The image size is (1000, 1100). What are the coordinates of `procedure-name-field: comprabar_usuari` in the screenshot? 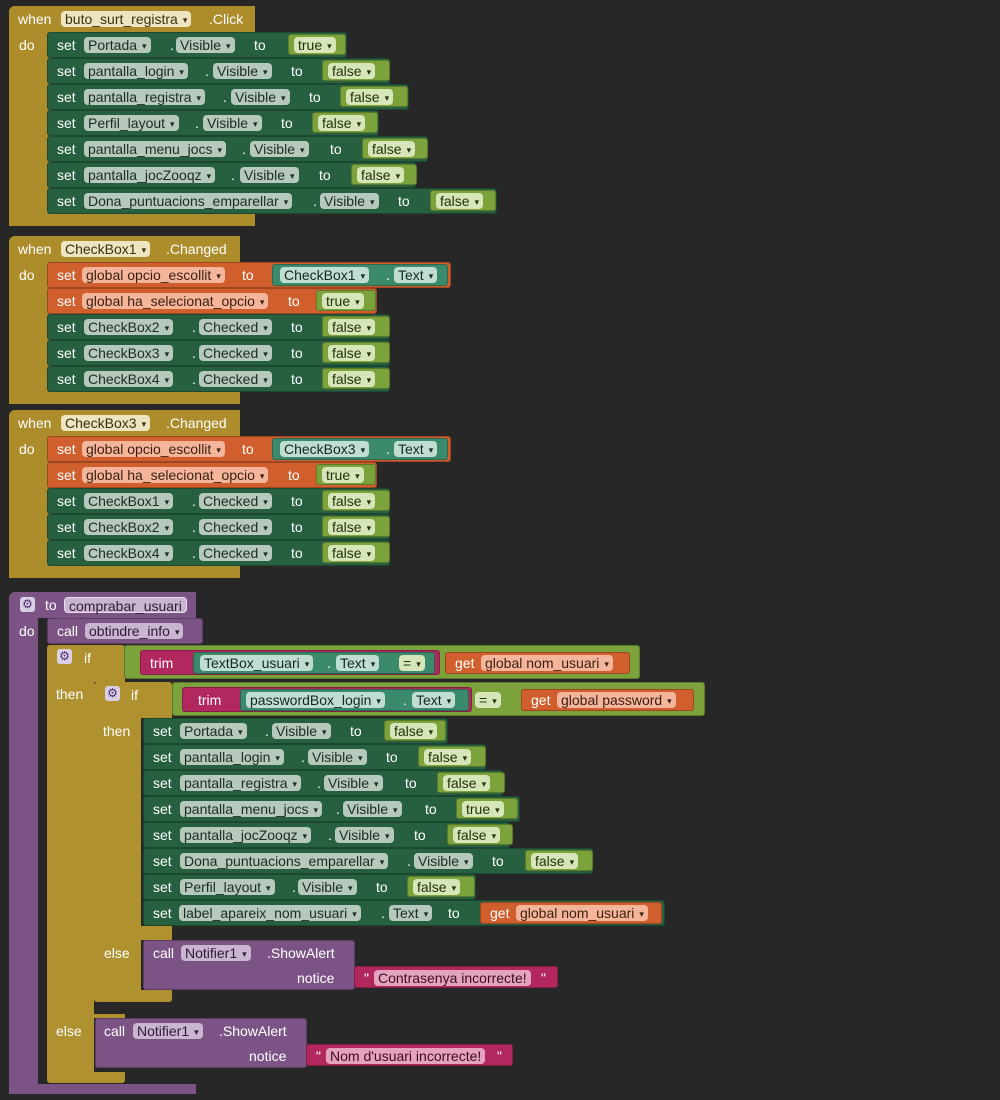 It's located at (125, 605).